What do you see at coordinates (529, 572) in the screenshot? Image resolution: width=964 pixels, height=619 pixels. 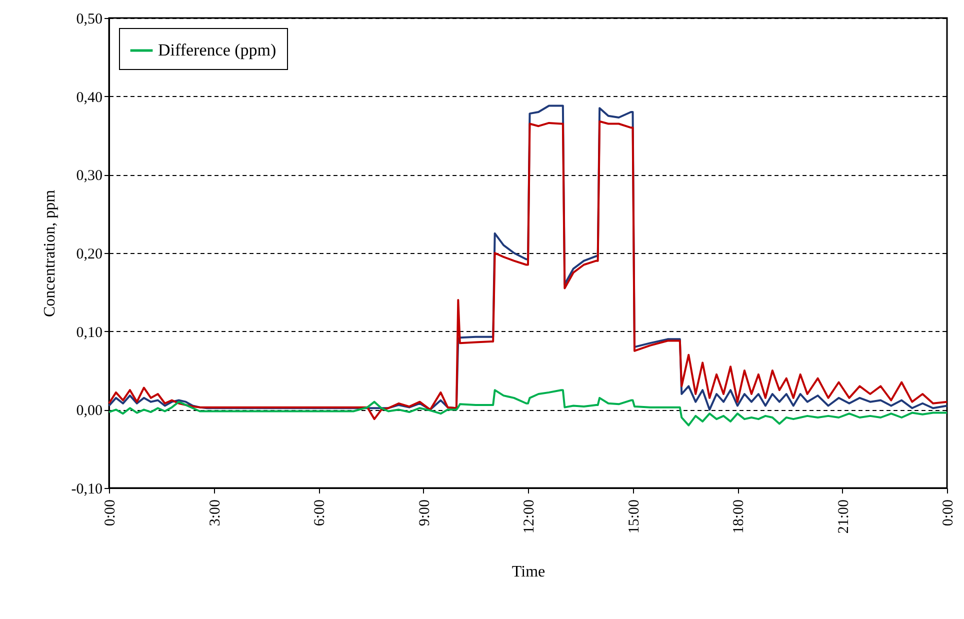 I see `x-axis-title: Time` at bounding box center [529, 572].